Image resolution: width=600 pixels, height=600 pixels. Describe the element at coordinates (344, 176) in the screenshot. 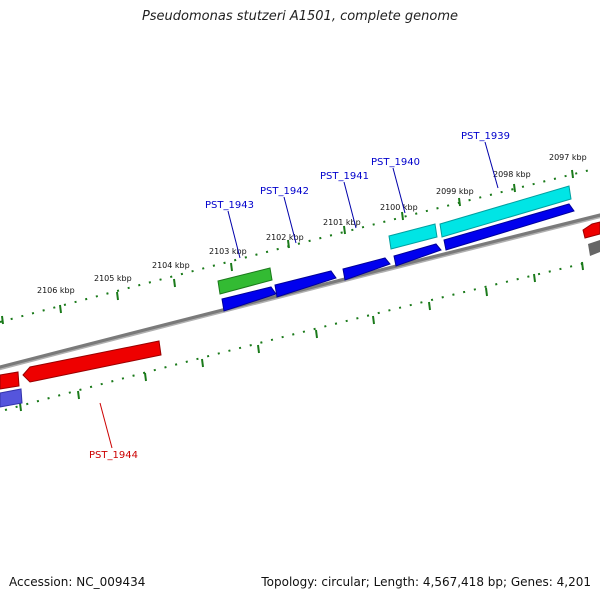

I see `gene-label-pst-1941: PST_1941` at that location.